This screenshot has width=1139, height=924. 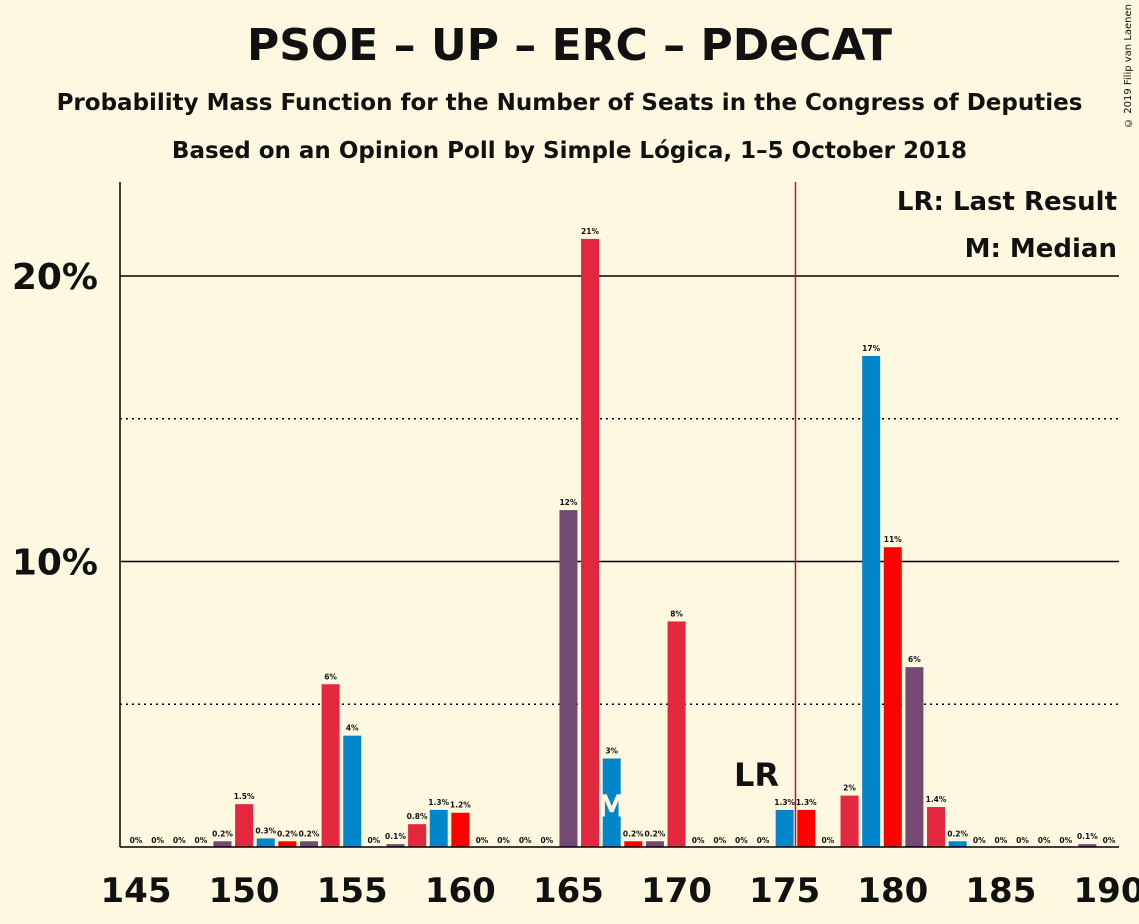 I want to click on x-tick-label: 185, so click(x=1000, y=891).